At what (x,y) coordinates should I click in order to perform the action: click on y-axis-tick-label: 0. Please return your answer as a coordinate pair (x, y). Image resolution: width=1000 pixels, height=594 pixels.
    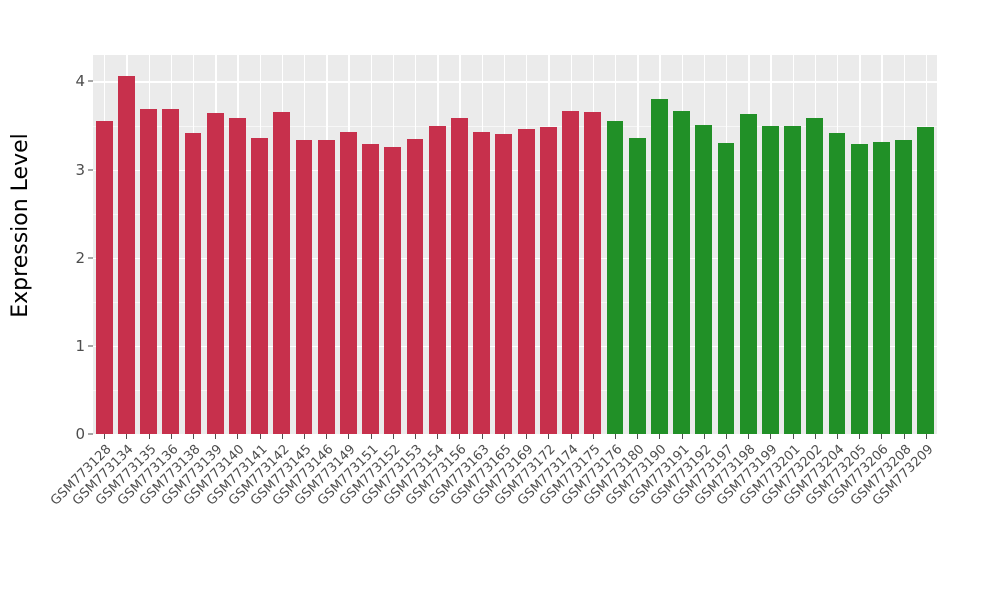
    Looking at the image, I should click on (80, 434).